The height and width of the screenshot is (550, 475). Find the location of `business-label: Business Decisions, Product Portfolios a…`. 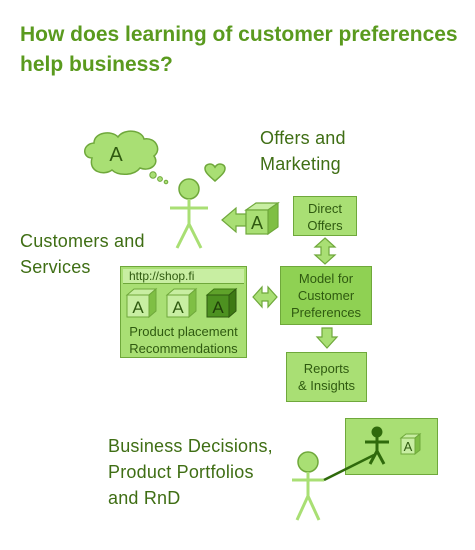

business-label: Business Decisions, Product Portfolios a… is located at coordinates (190, 472).